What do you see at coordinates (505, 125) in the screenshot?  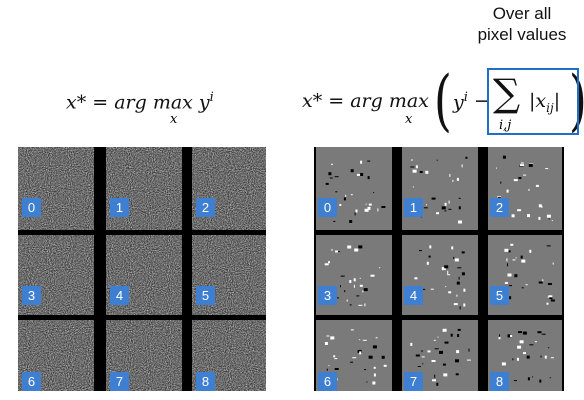 I see `sum-subscript: i,j` at bounding box center [505, 125].